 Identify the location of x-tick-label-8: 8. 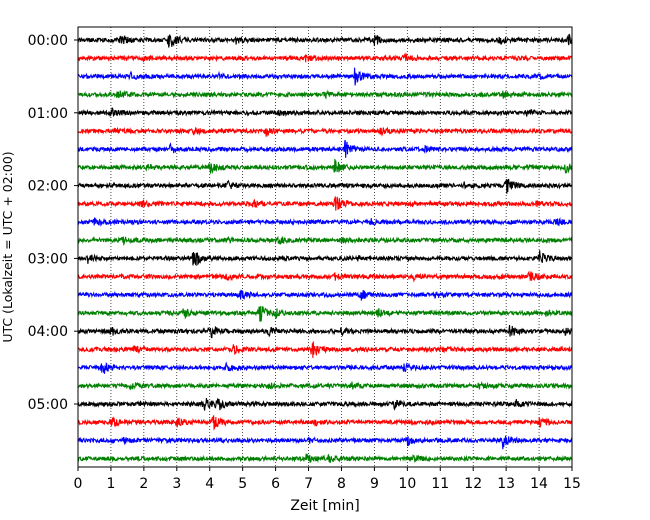
(341, 484).